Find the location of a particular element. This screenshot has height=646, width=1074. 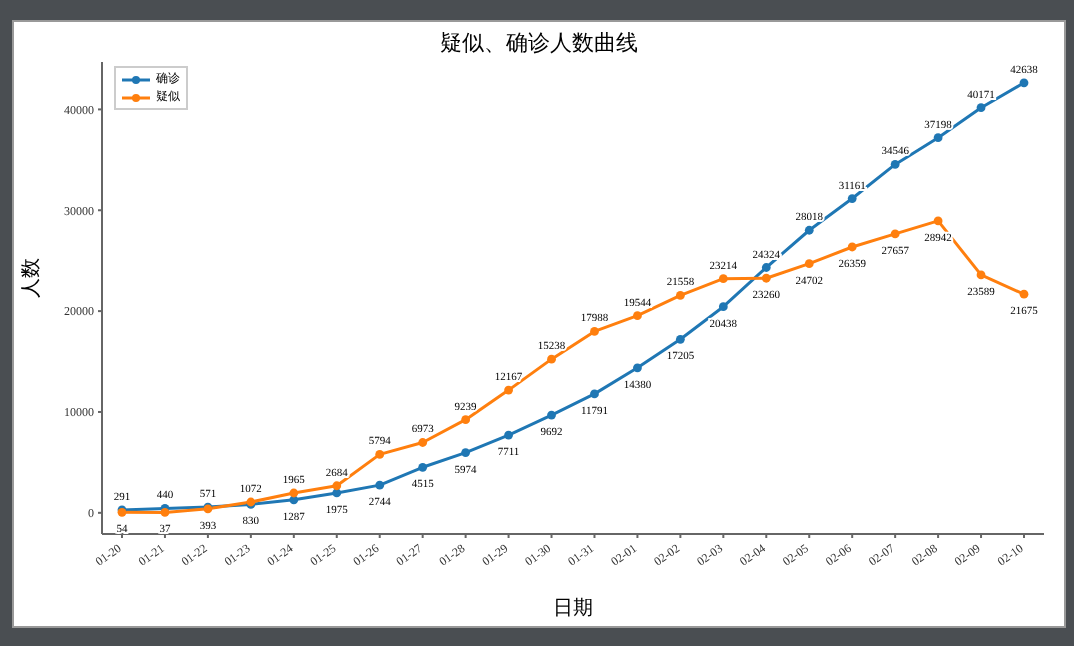

y-axis-title: 人数 is located at coordinates (32, 278).